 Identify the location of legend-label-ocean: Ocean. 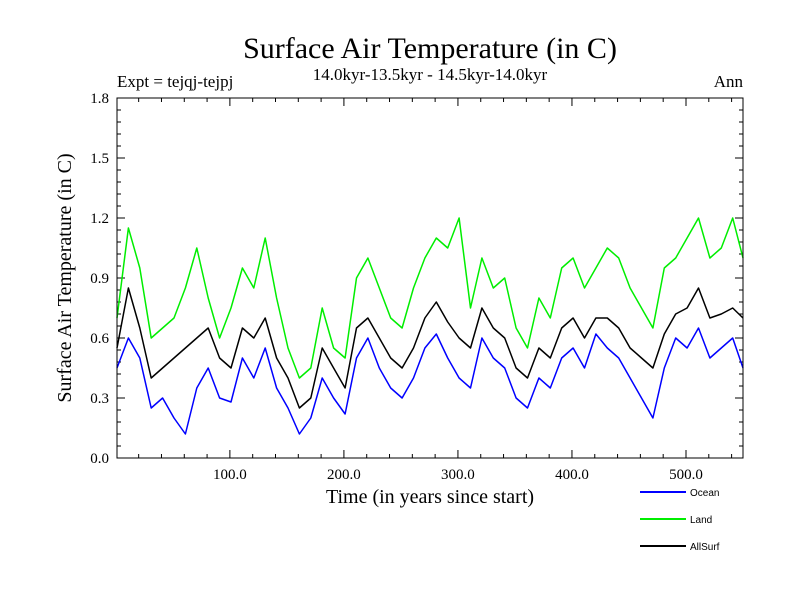
(704, 493).